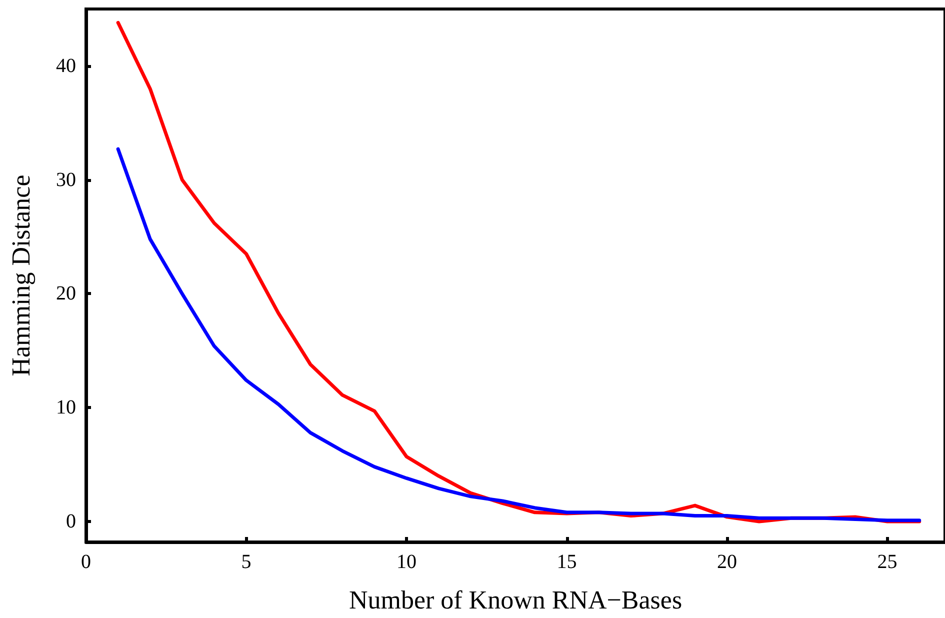 This screenshot has height=618, width=945. Describe the element at coordinates (21, 275) in the screenshot. I see `y-axis-title: Hamming Distance` at that location.